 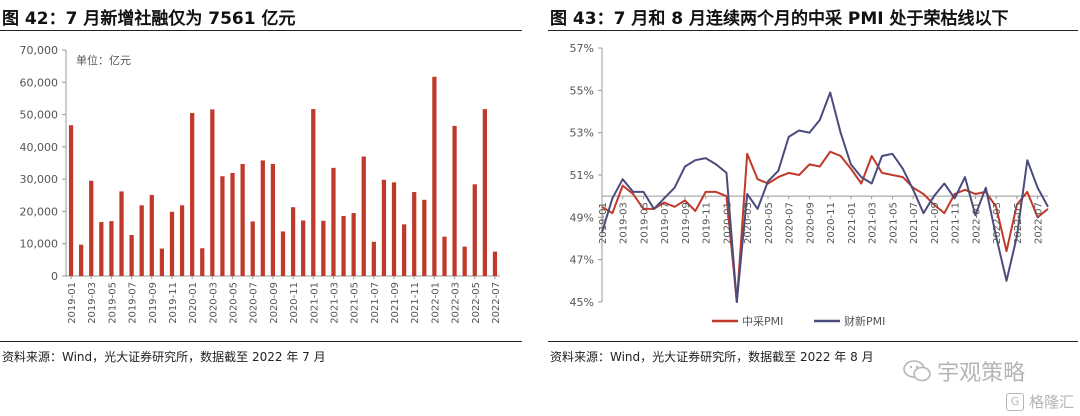 I want to click on left-title-rule, so click(x=261, y=30).